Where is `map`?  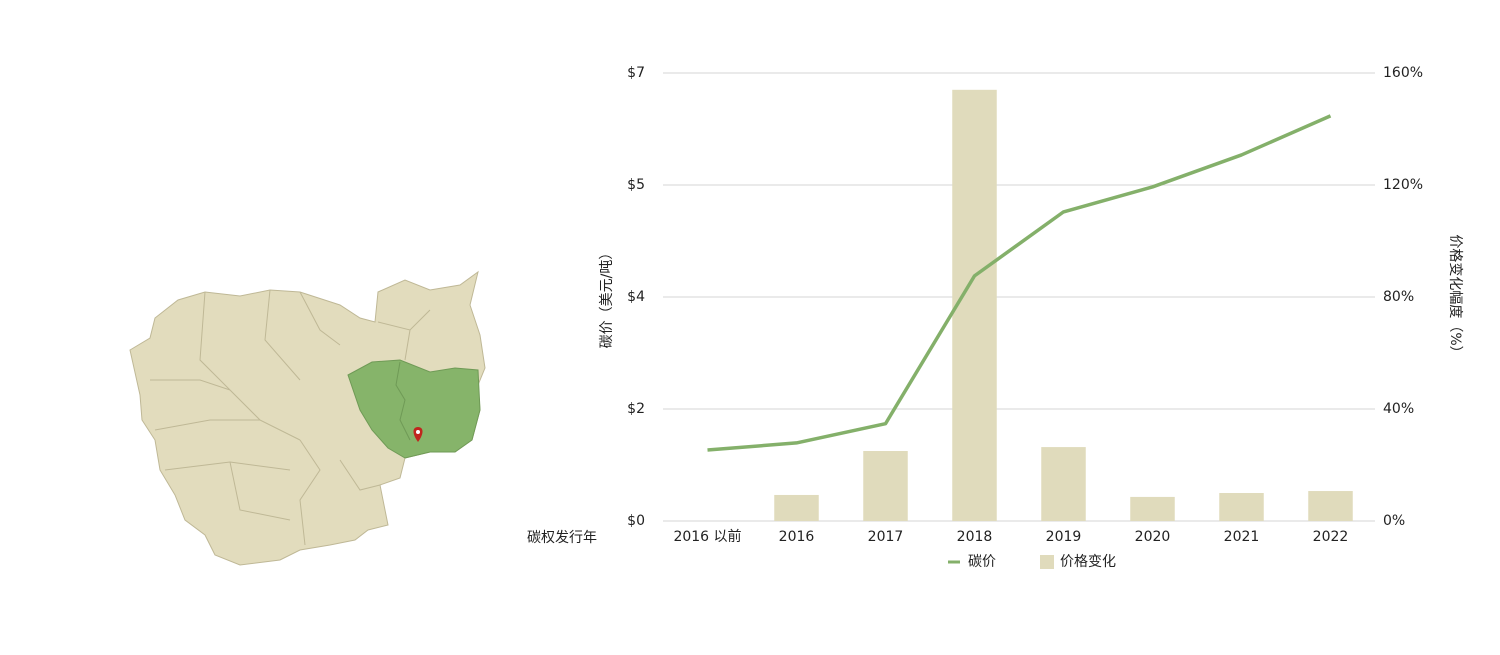
map is located at coordinates (307, 418).